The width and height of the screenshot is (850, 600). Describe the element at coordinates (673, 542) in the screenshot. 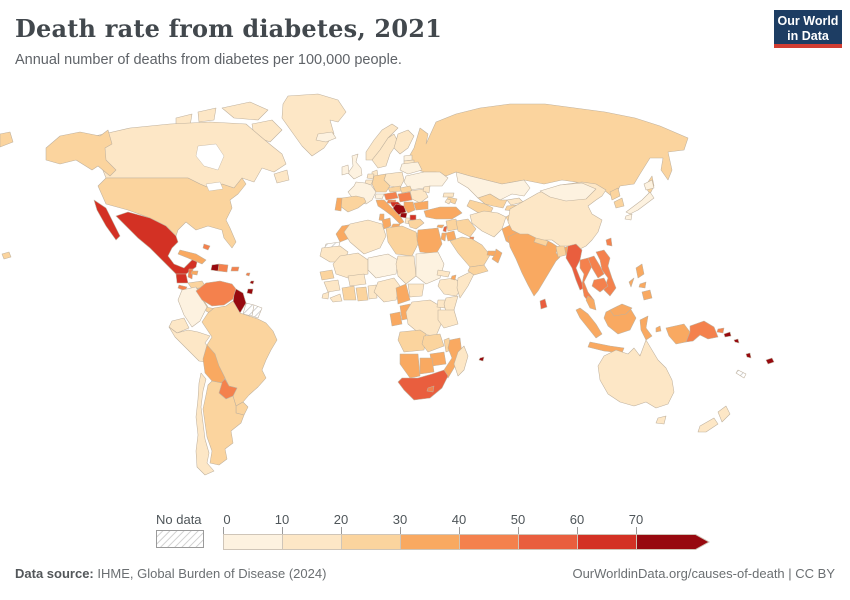

I see `legend-bin-70-plus` at that location.